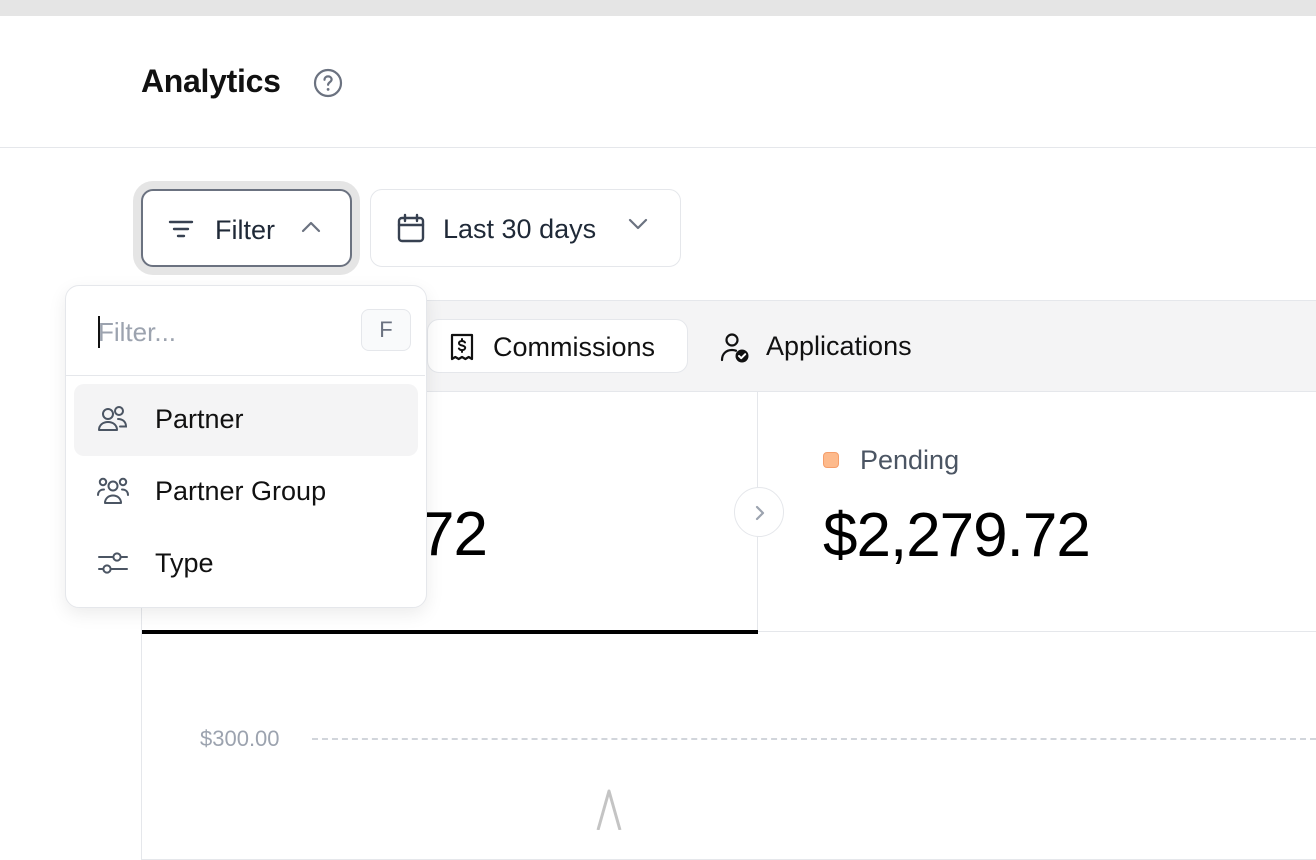 The width and height of the screenshot is (1316, 860). What do you see at coordinates (574, 347) in the screenshot?
I see `tab-commissions-label: Commissions` at bounding box center [574, 347].